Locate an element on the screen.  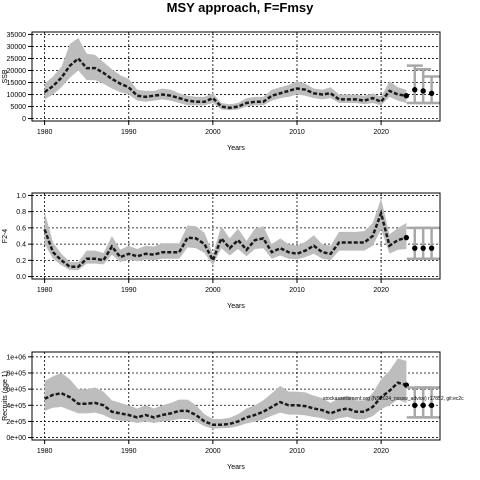
recruits-x-tick-label: 1980 is located at coordinates (45, 451).